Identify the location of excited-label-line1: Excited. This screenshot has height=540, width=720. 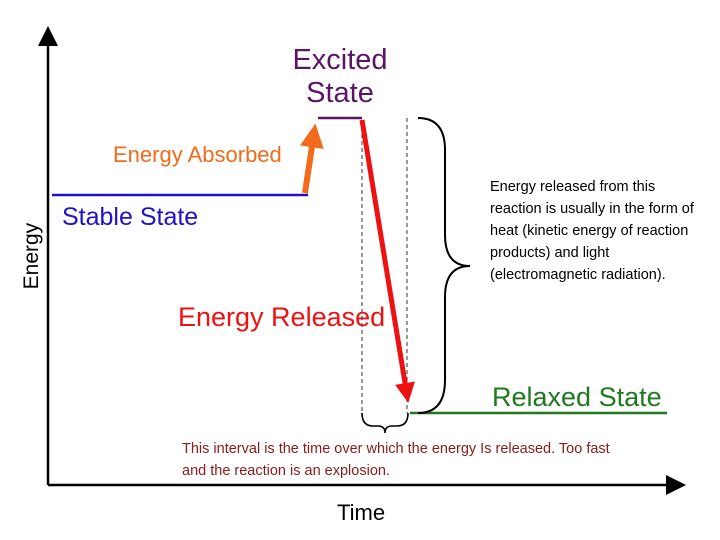
(340, 60).